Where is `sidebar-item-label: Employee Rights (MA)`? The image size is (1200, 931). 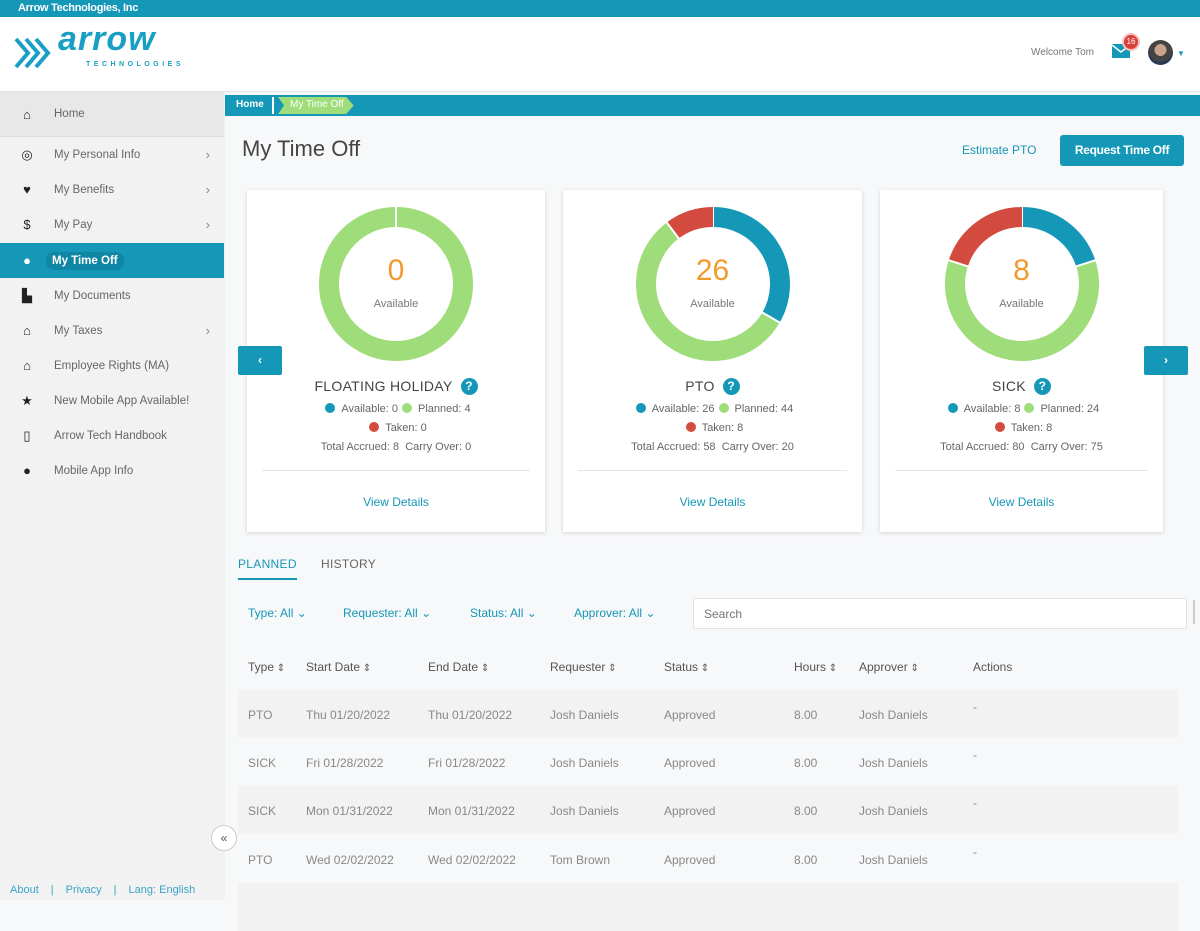 sidebar-item-label: Employee Rights (MA) is located at coordinates (112, 365).